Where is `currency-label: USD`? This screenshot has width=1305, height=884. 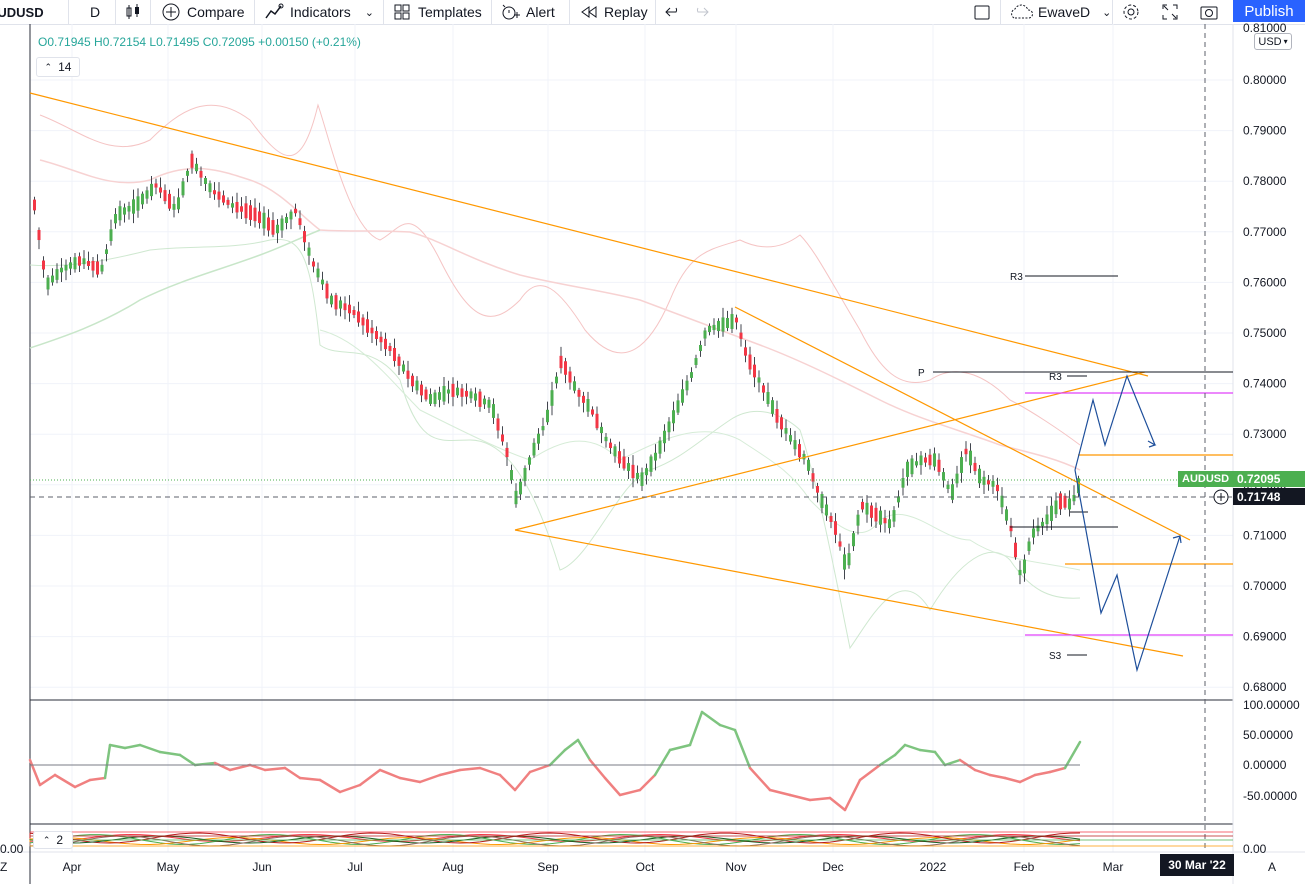
currency-label: USD is located at coordinates (1270, 41).